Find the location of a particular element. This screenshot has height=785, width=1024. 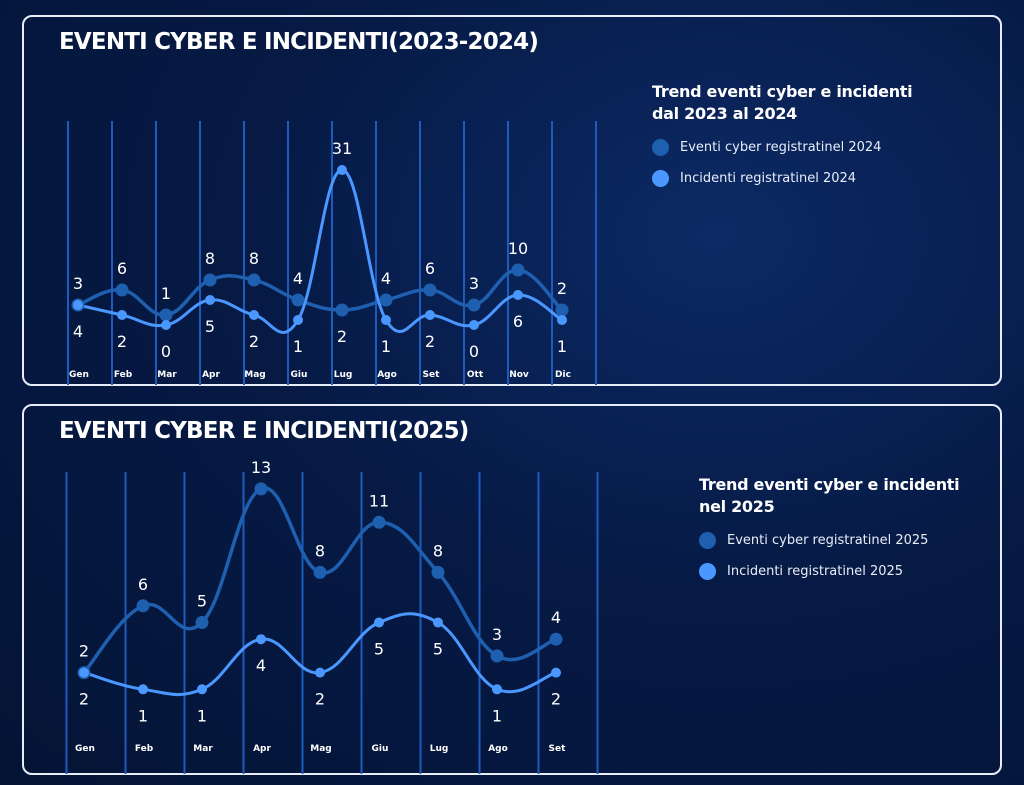

legend-item-incidents: Incidenti registratinel 2025 is located at coordinates (836, 571).